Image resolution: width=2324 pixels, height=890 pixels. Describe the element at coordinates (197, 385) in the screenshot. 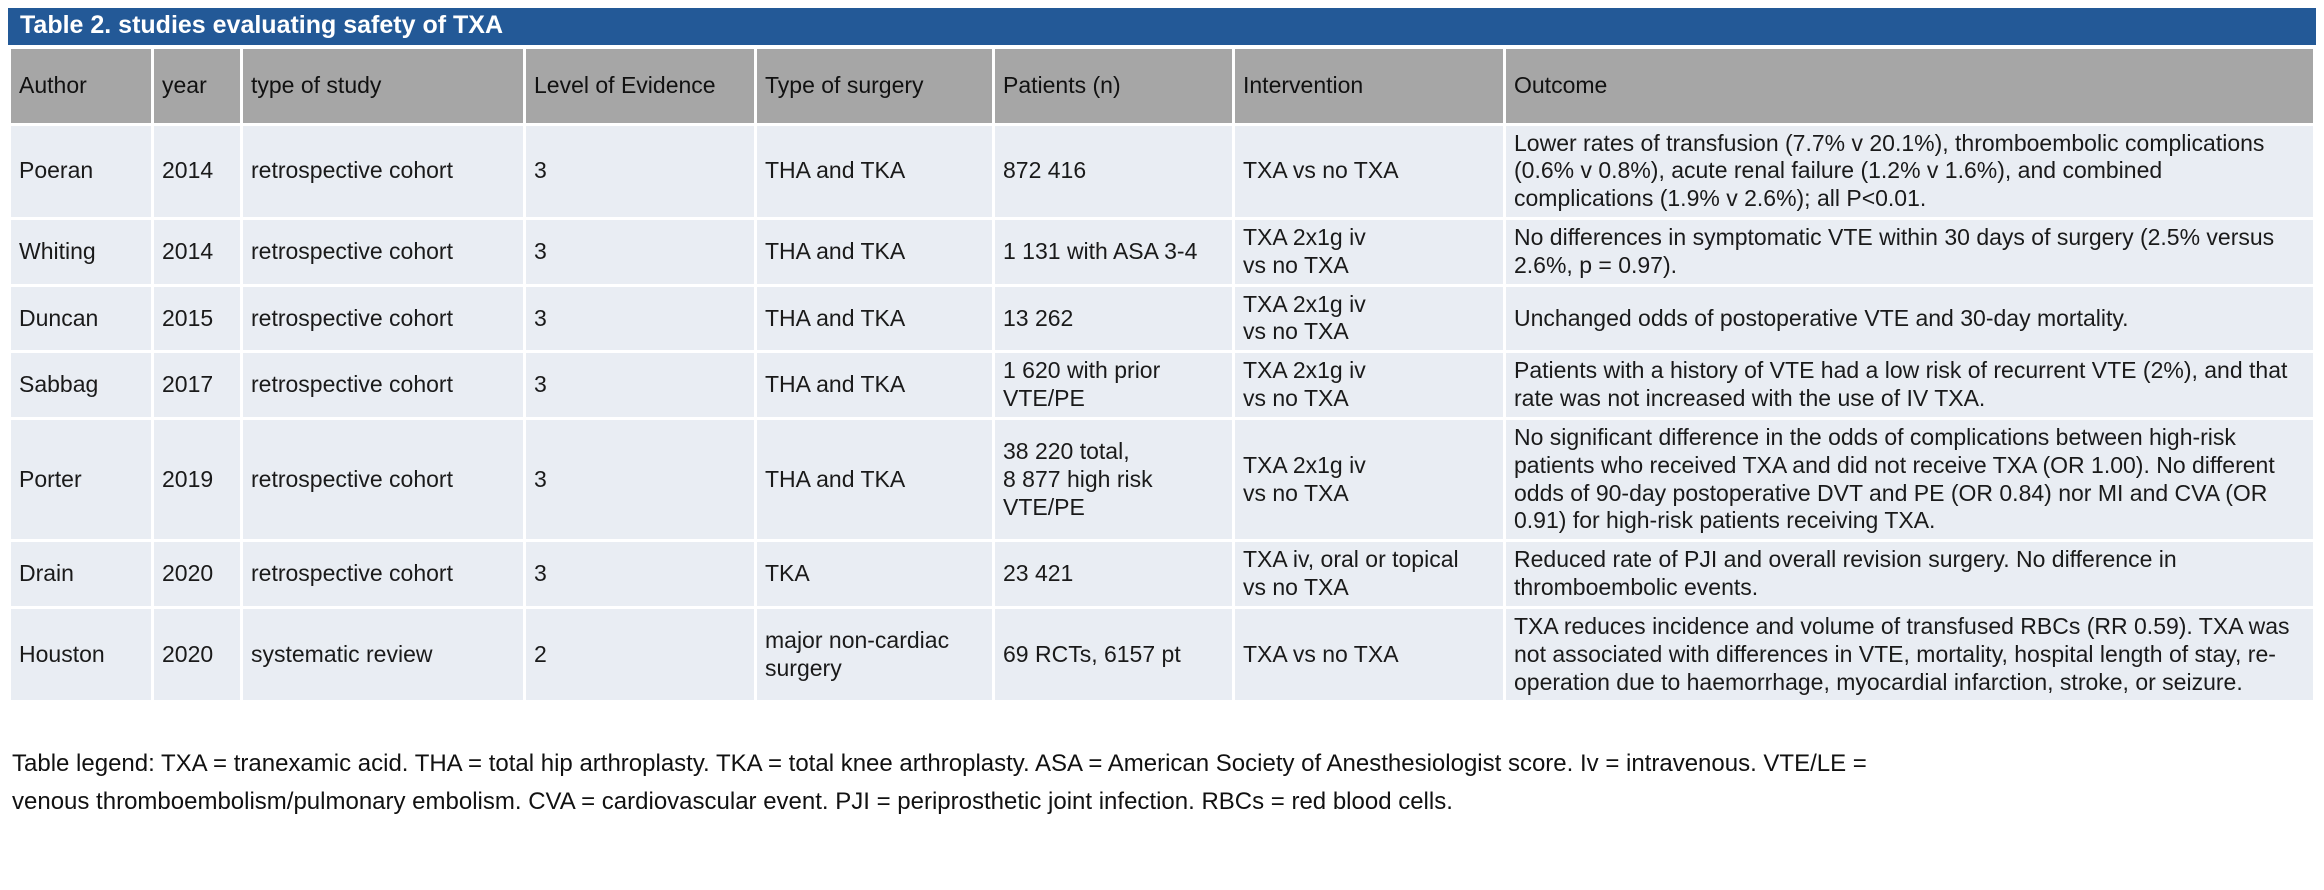

I see `cell-year: 2017` at that location.